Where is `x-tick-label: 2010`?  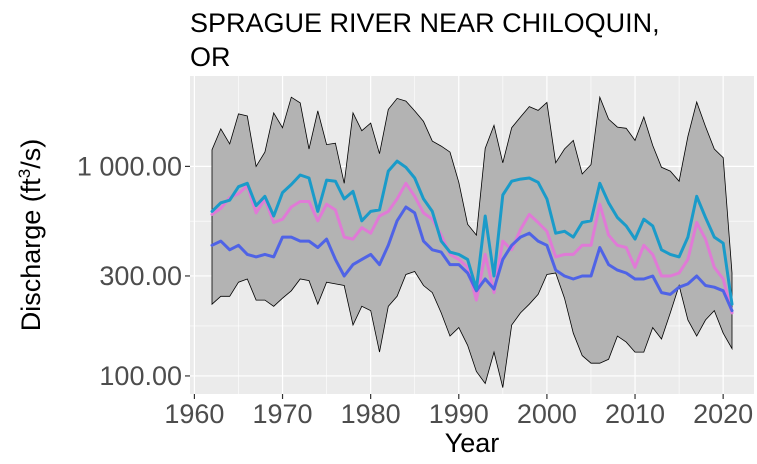
x-tick-label: 2010 is located at coordinates (635, 414).